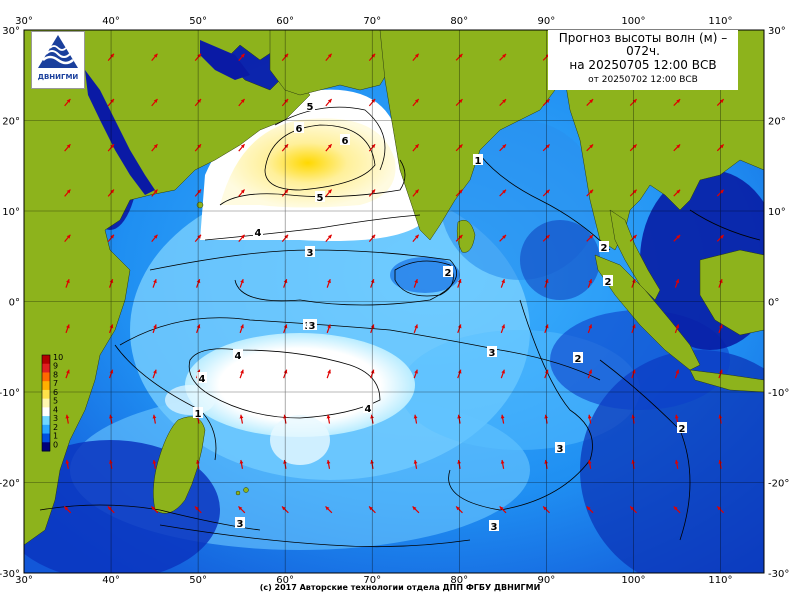 The height and width of the screenshot is (600, 800). What do you see at coordinates (372, 580) in the screenshot?
I see `lon-tick-bottom: 70°` at bounding box center [372, 580].